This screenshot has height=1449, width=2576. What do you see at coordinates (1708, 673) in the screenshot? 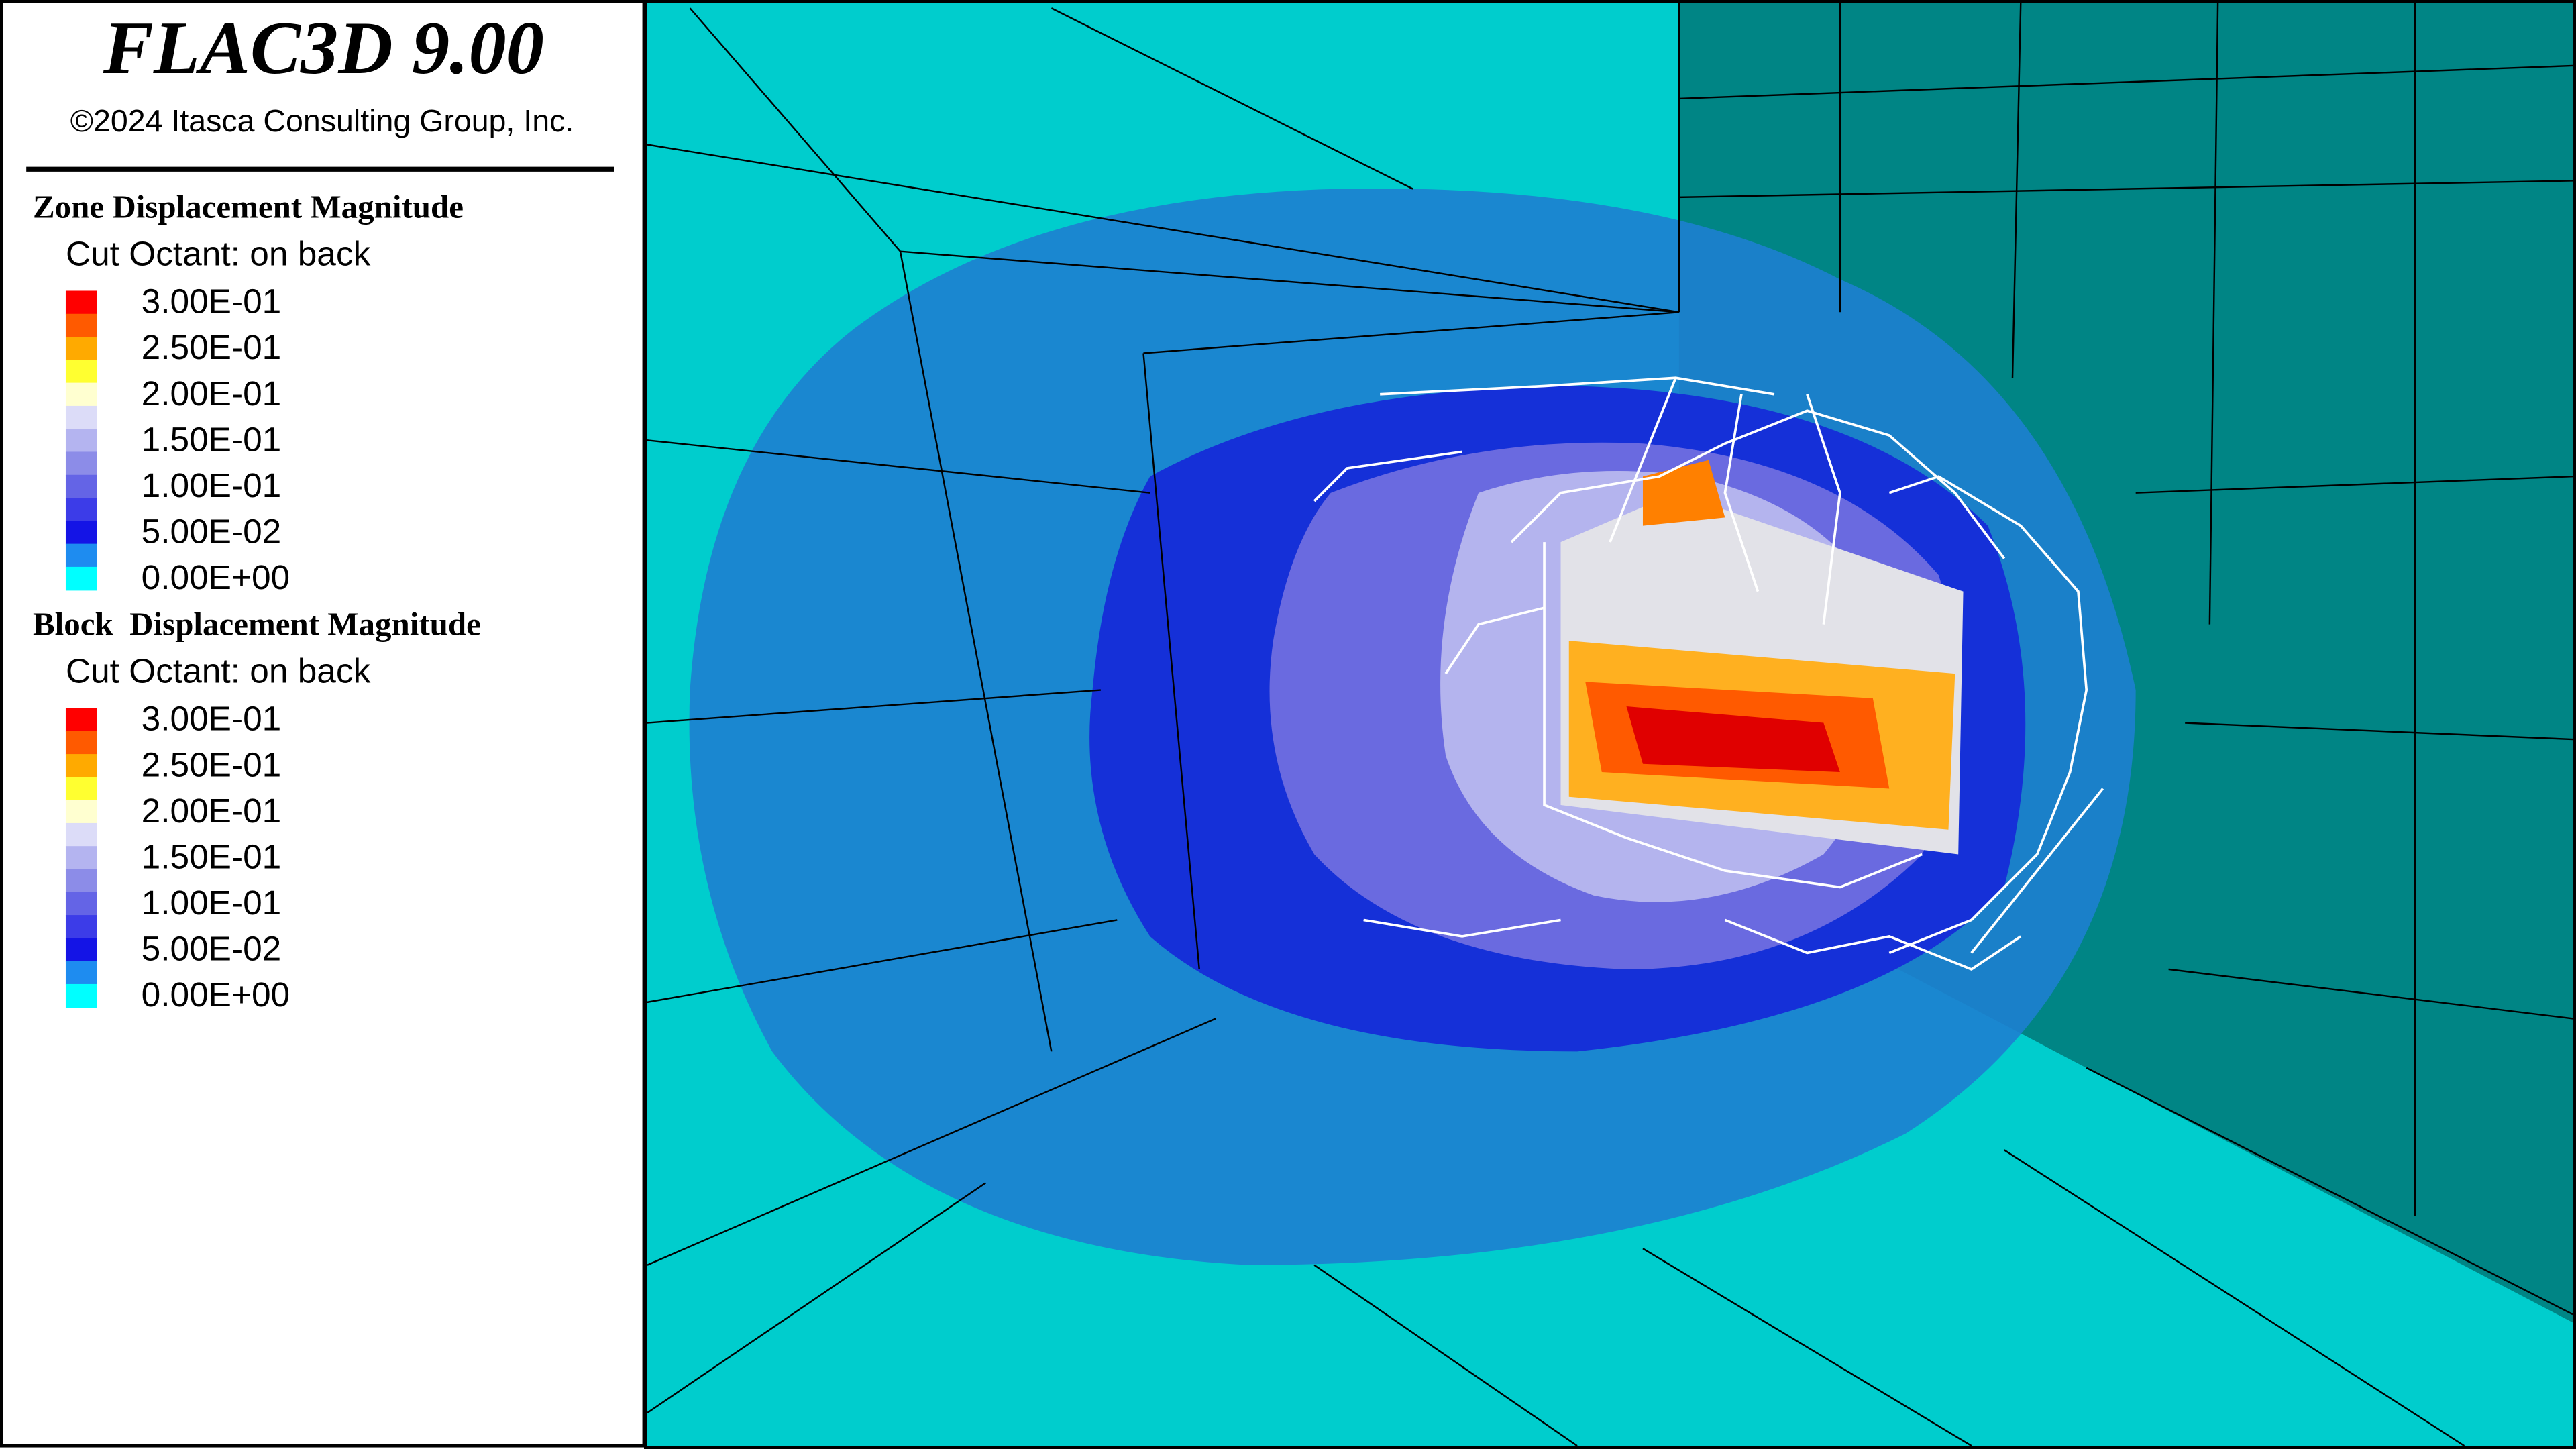
I see `block-wireframe` at bounding box center [1708, 673].